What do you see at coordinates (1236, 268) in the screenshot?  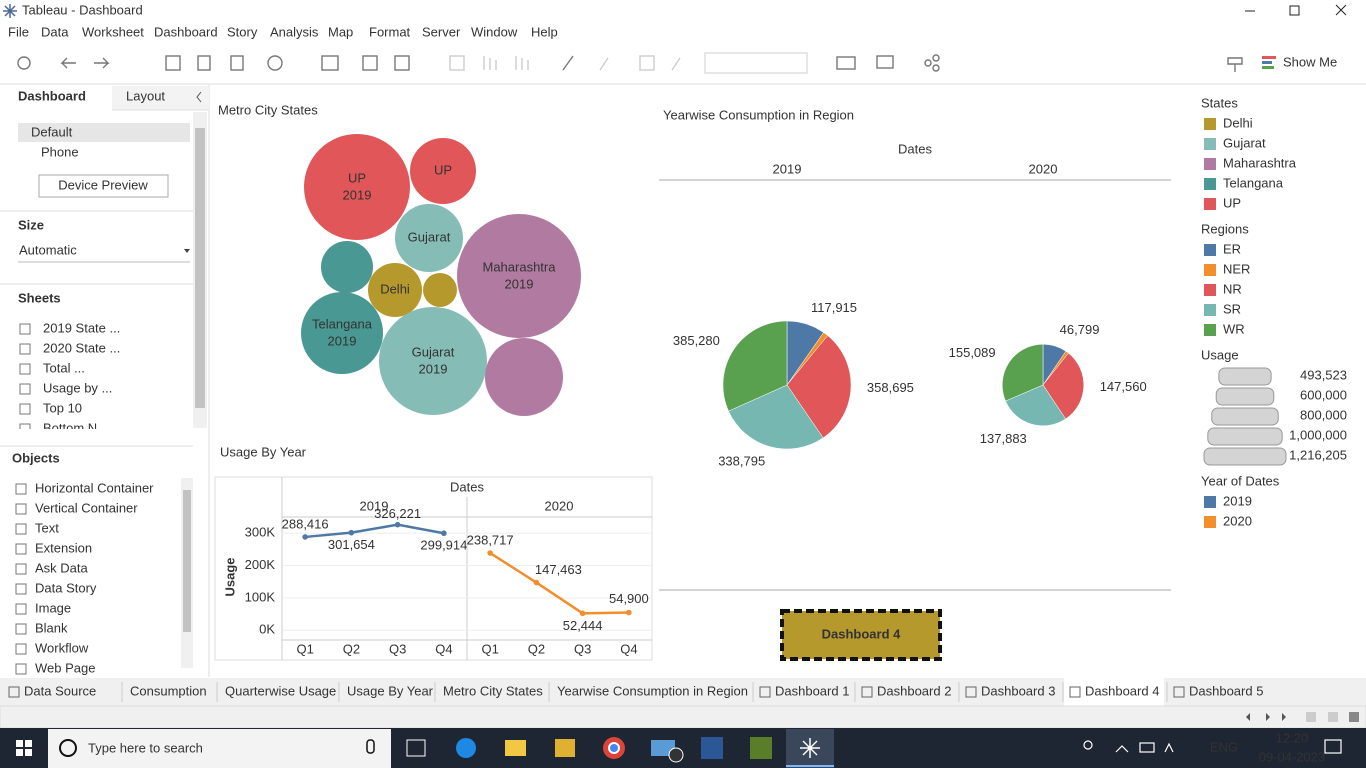 I see `legend-label: NER` at bounding box center [1236, 268].